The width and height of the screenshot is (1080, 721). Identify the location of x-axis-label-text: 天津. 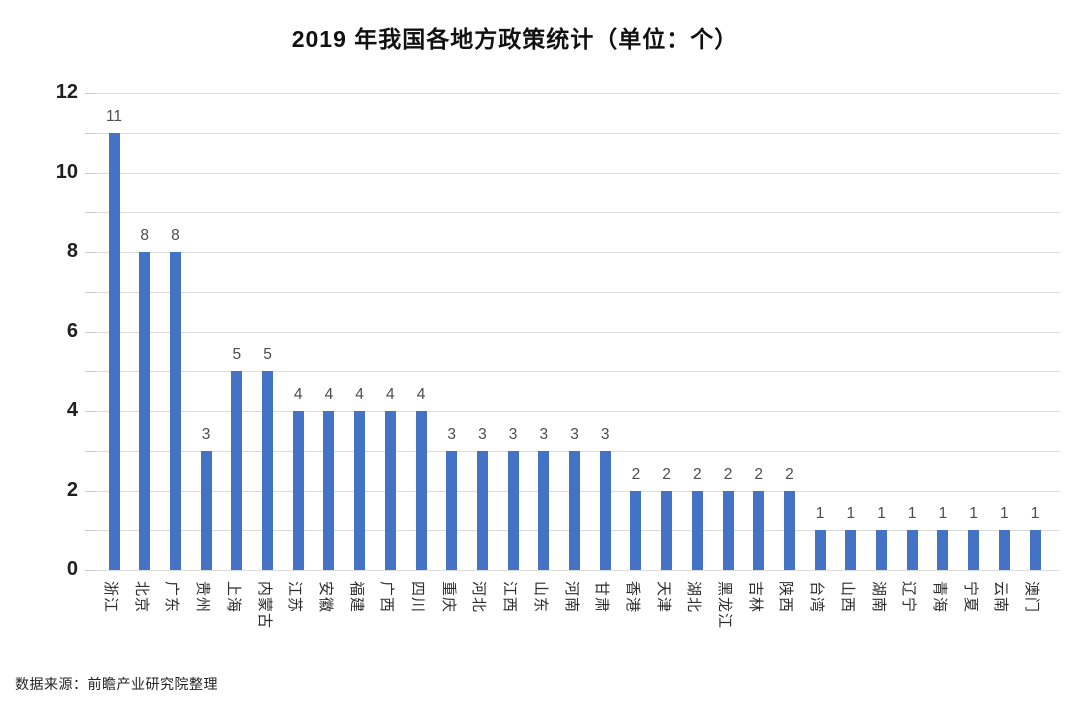
(663, 597).